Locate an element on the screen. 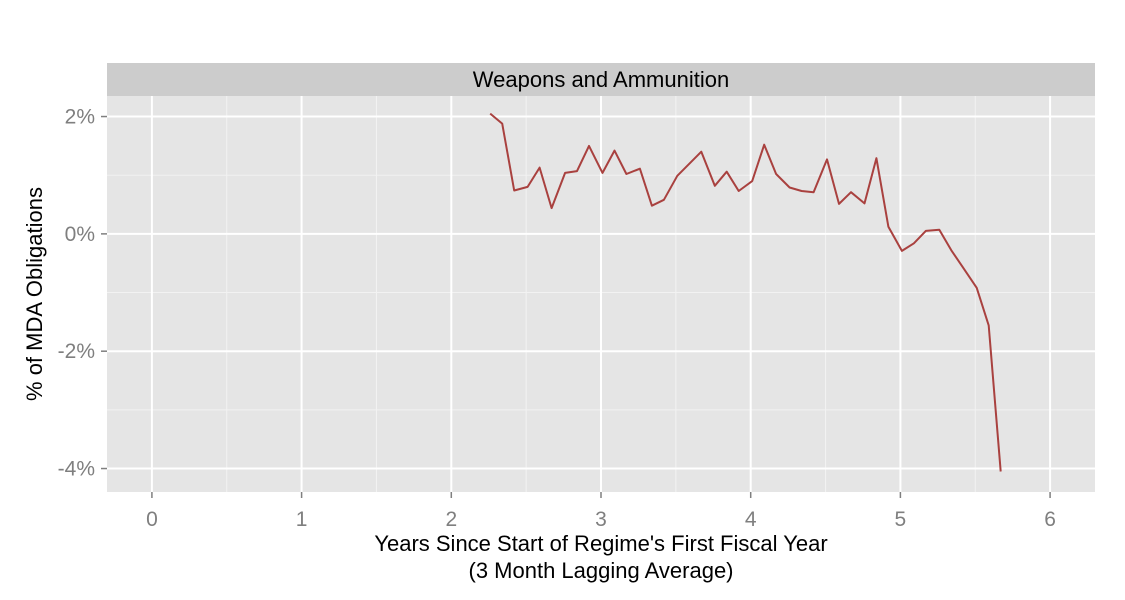 This screenshot has width=1125, height=600. x-axis: 0 1 2 3 4 5 6 is located at coordinates (601, 511).